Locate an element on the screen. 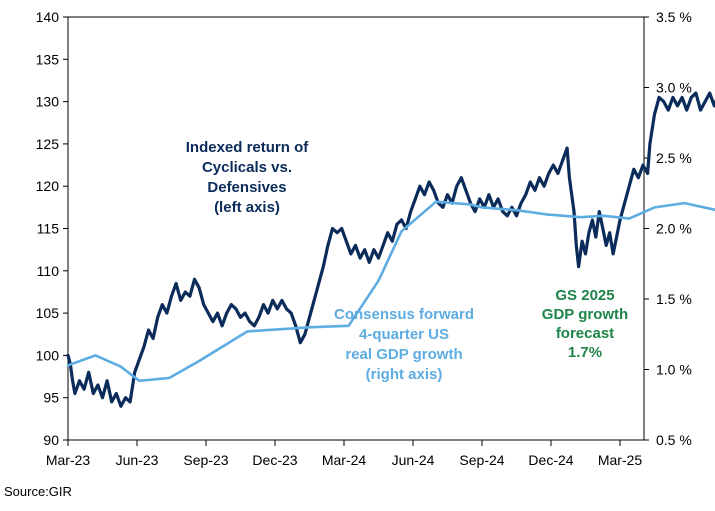  right-axis-tick-label: 1.0 % is located at coordinates (674, 370).